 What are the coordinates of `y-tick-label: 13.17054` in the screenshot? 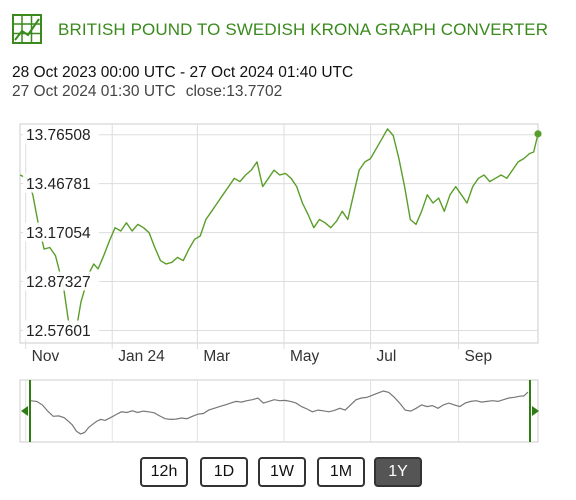 It's located at (61, 232).